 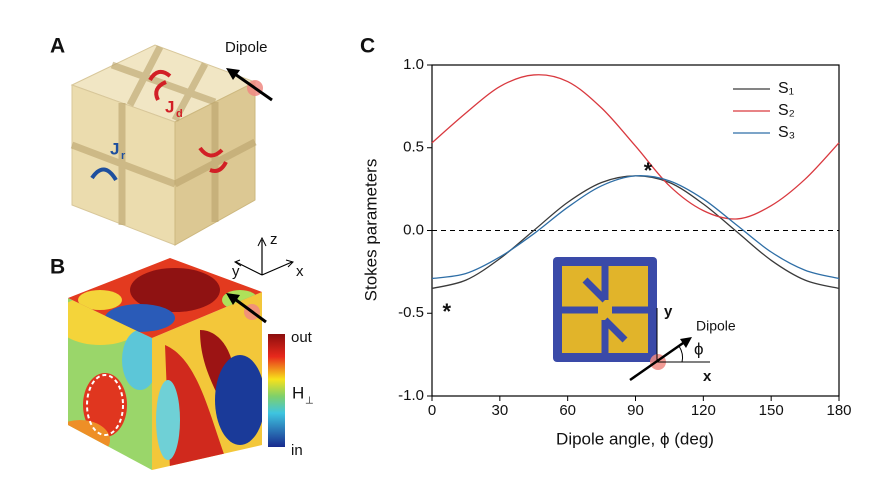 What do you see at coordinates (699, 348) in the screenshot?
I see `inset-label: ϕ` at bounding box center [699, 348].